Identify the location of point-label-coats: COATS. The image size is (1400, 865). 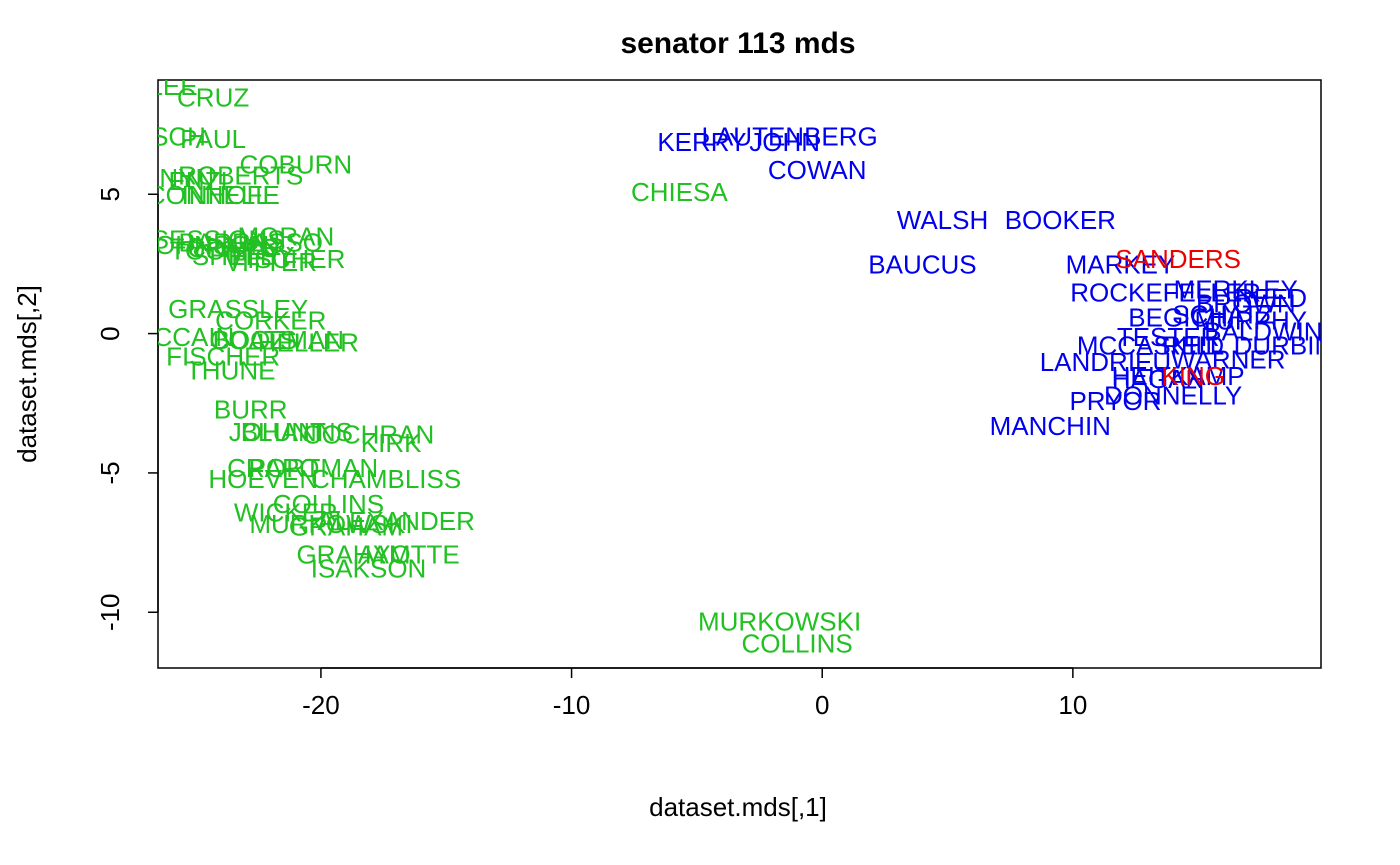
(253, 340).